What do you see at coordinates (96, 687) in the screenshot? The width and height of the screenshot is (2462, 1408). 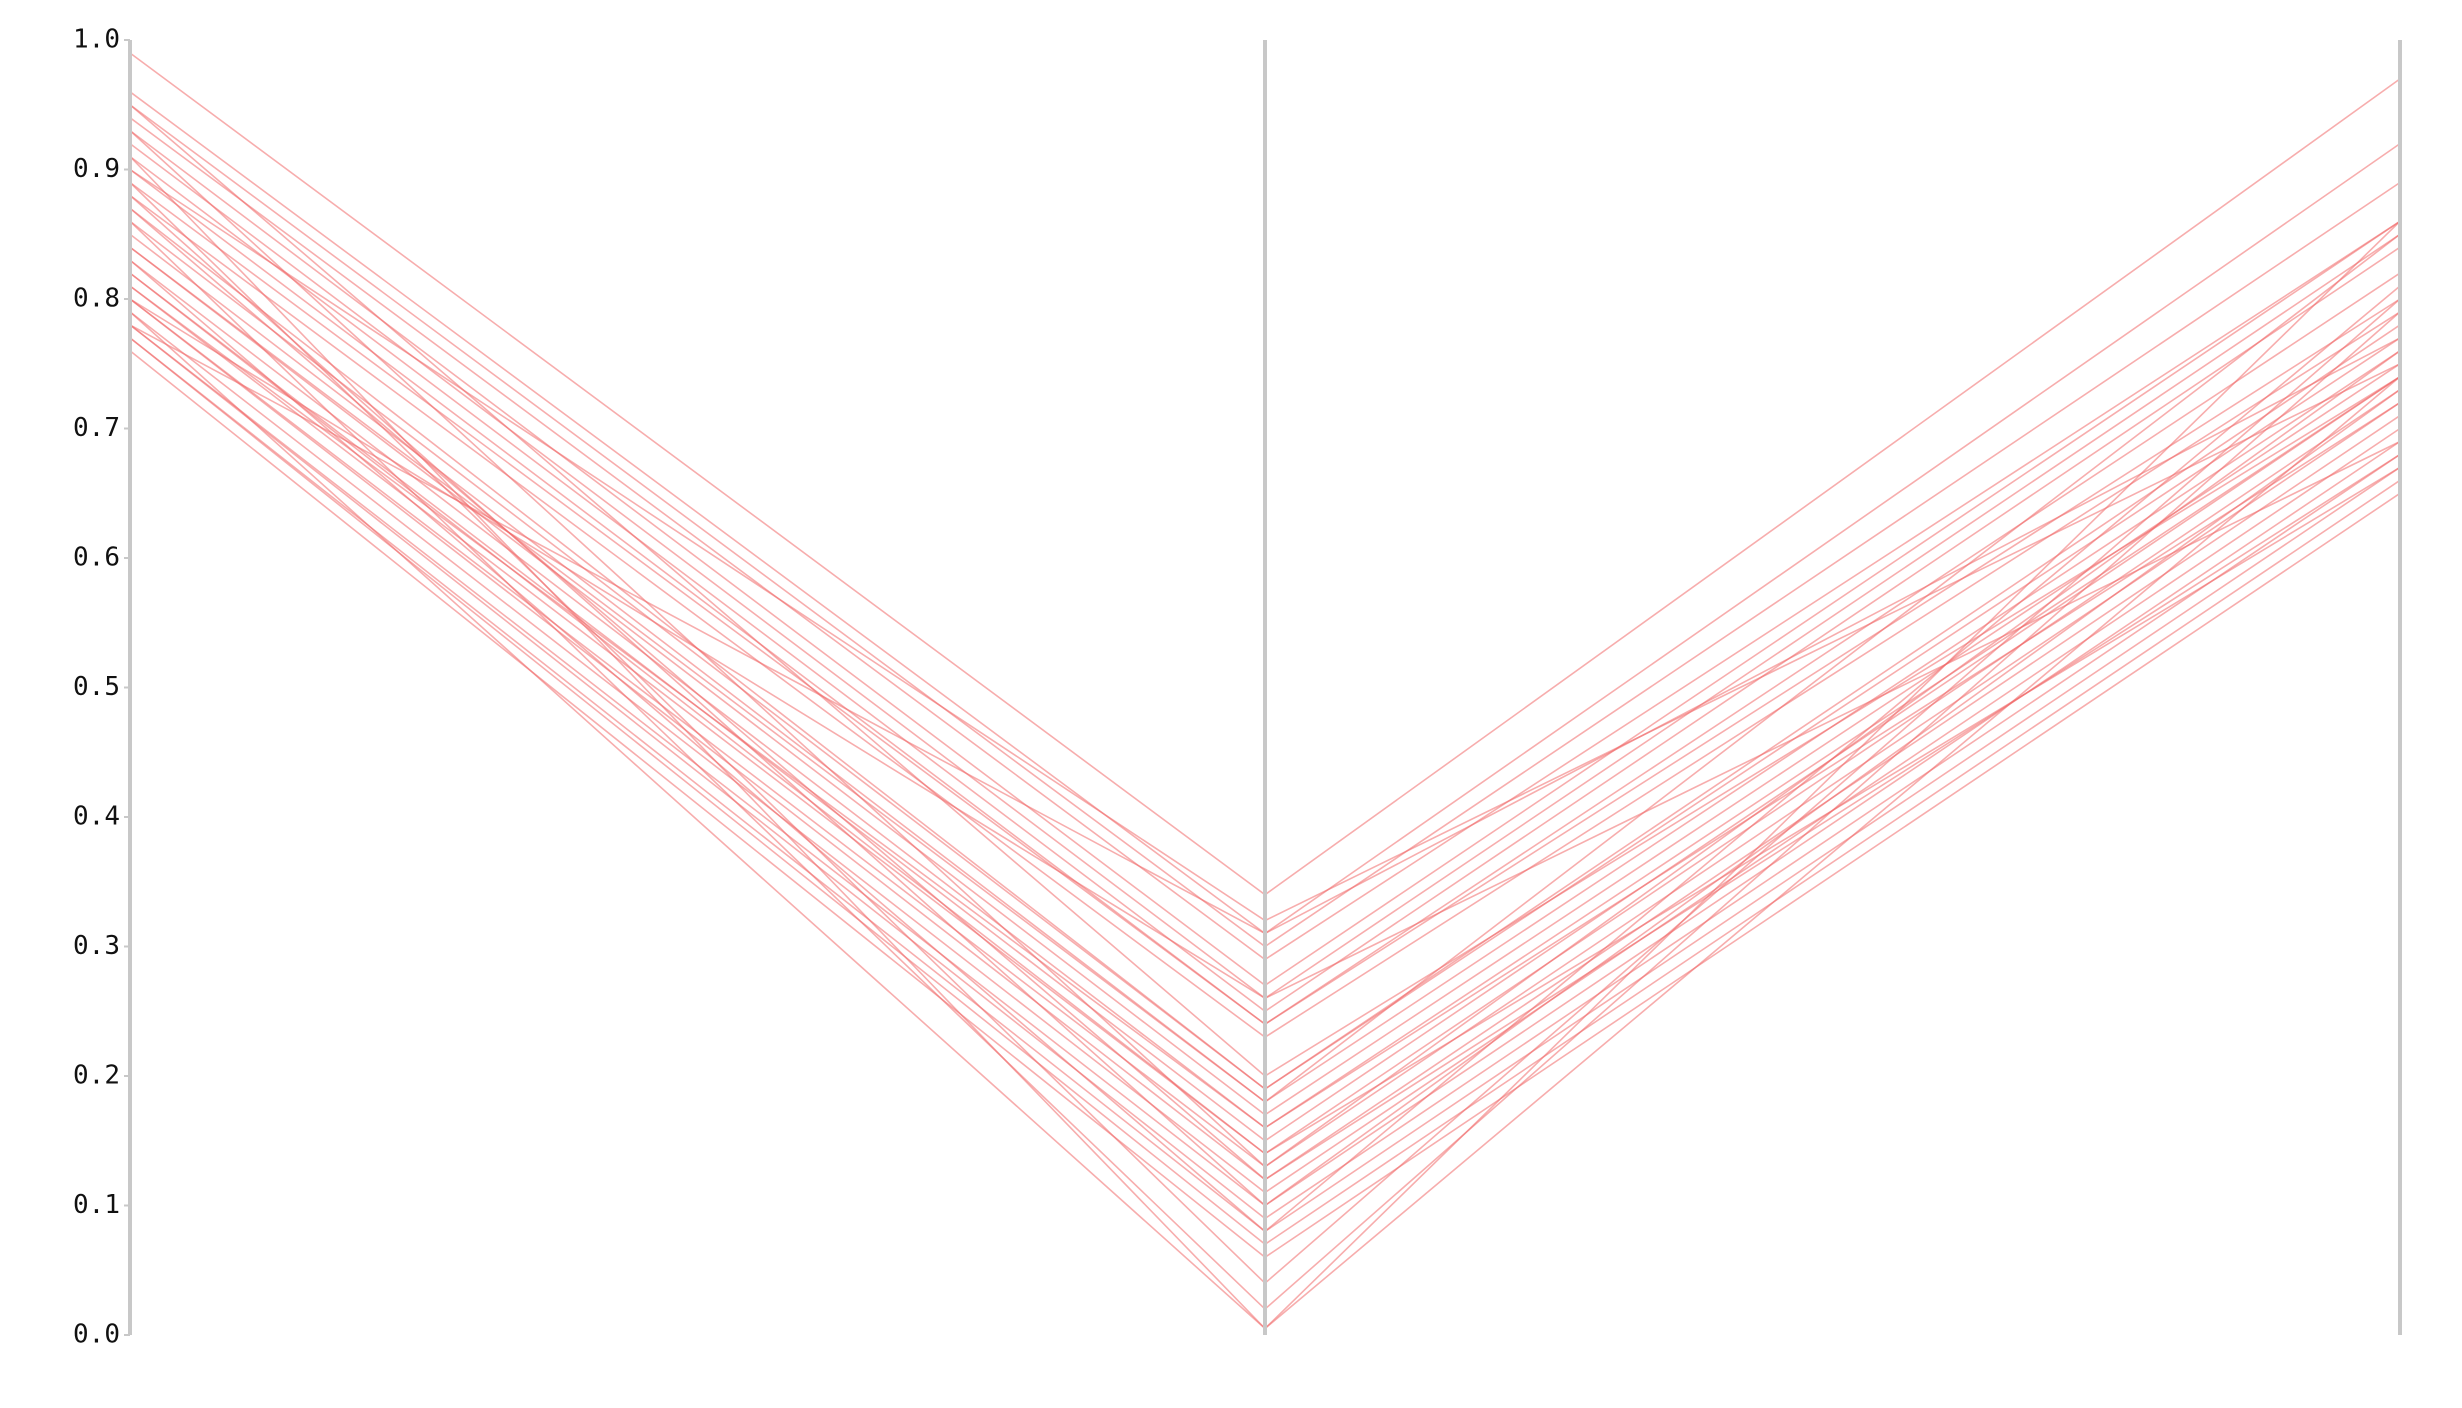 I see `y-tick-label: 0.5` at bounding box center [96, 687].